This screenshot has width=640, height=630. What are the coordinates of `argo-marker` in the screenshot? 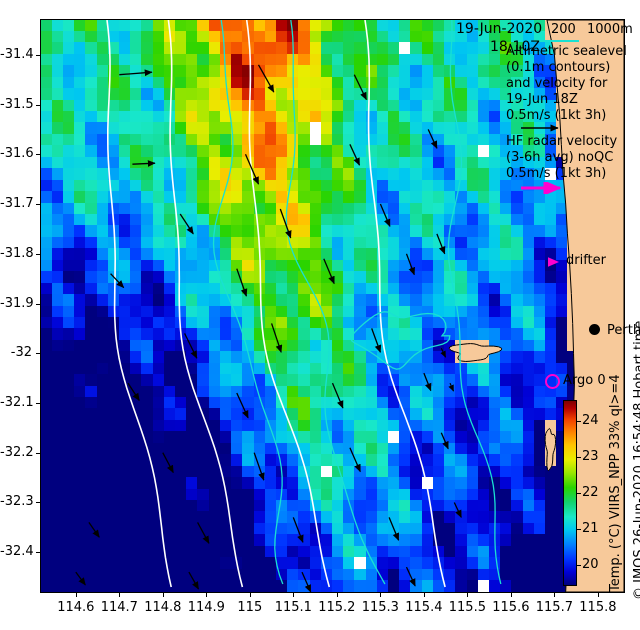 It's located at (552, 381).